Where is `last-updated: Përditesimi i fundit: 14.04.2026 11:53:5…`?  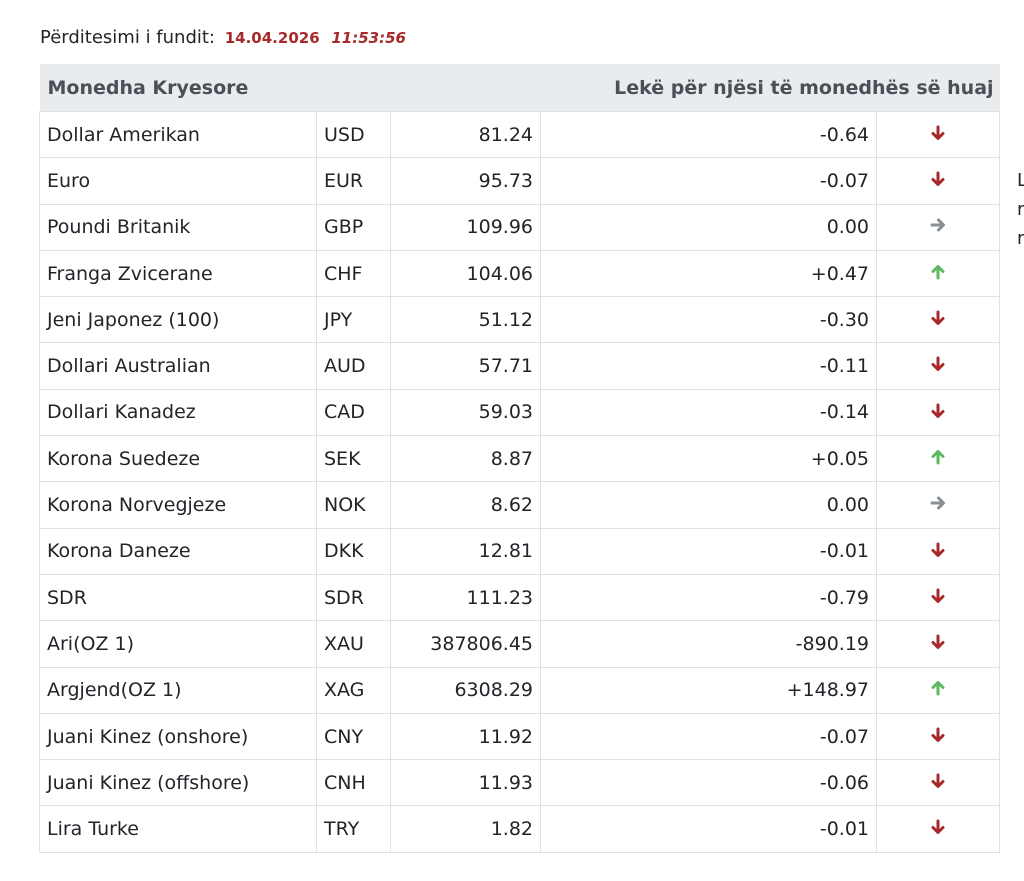 last-updated: Përditesimi i fundit: 14.04.2026 11:53:5… is located at coordinates (223, 38).